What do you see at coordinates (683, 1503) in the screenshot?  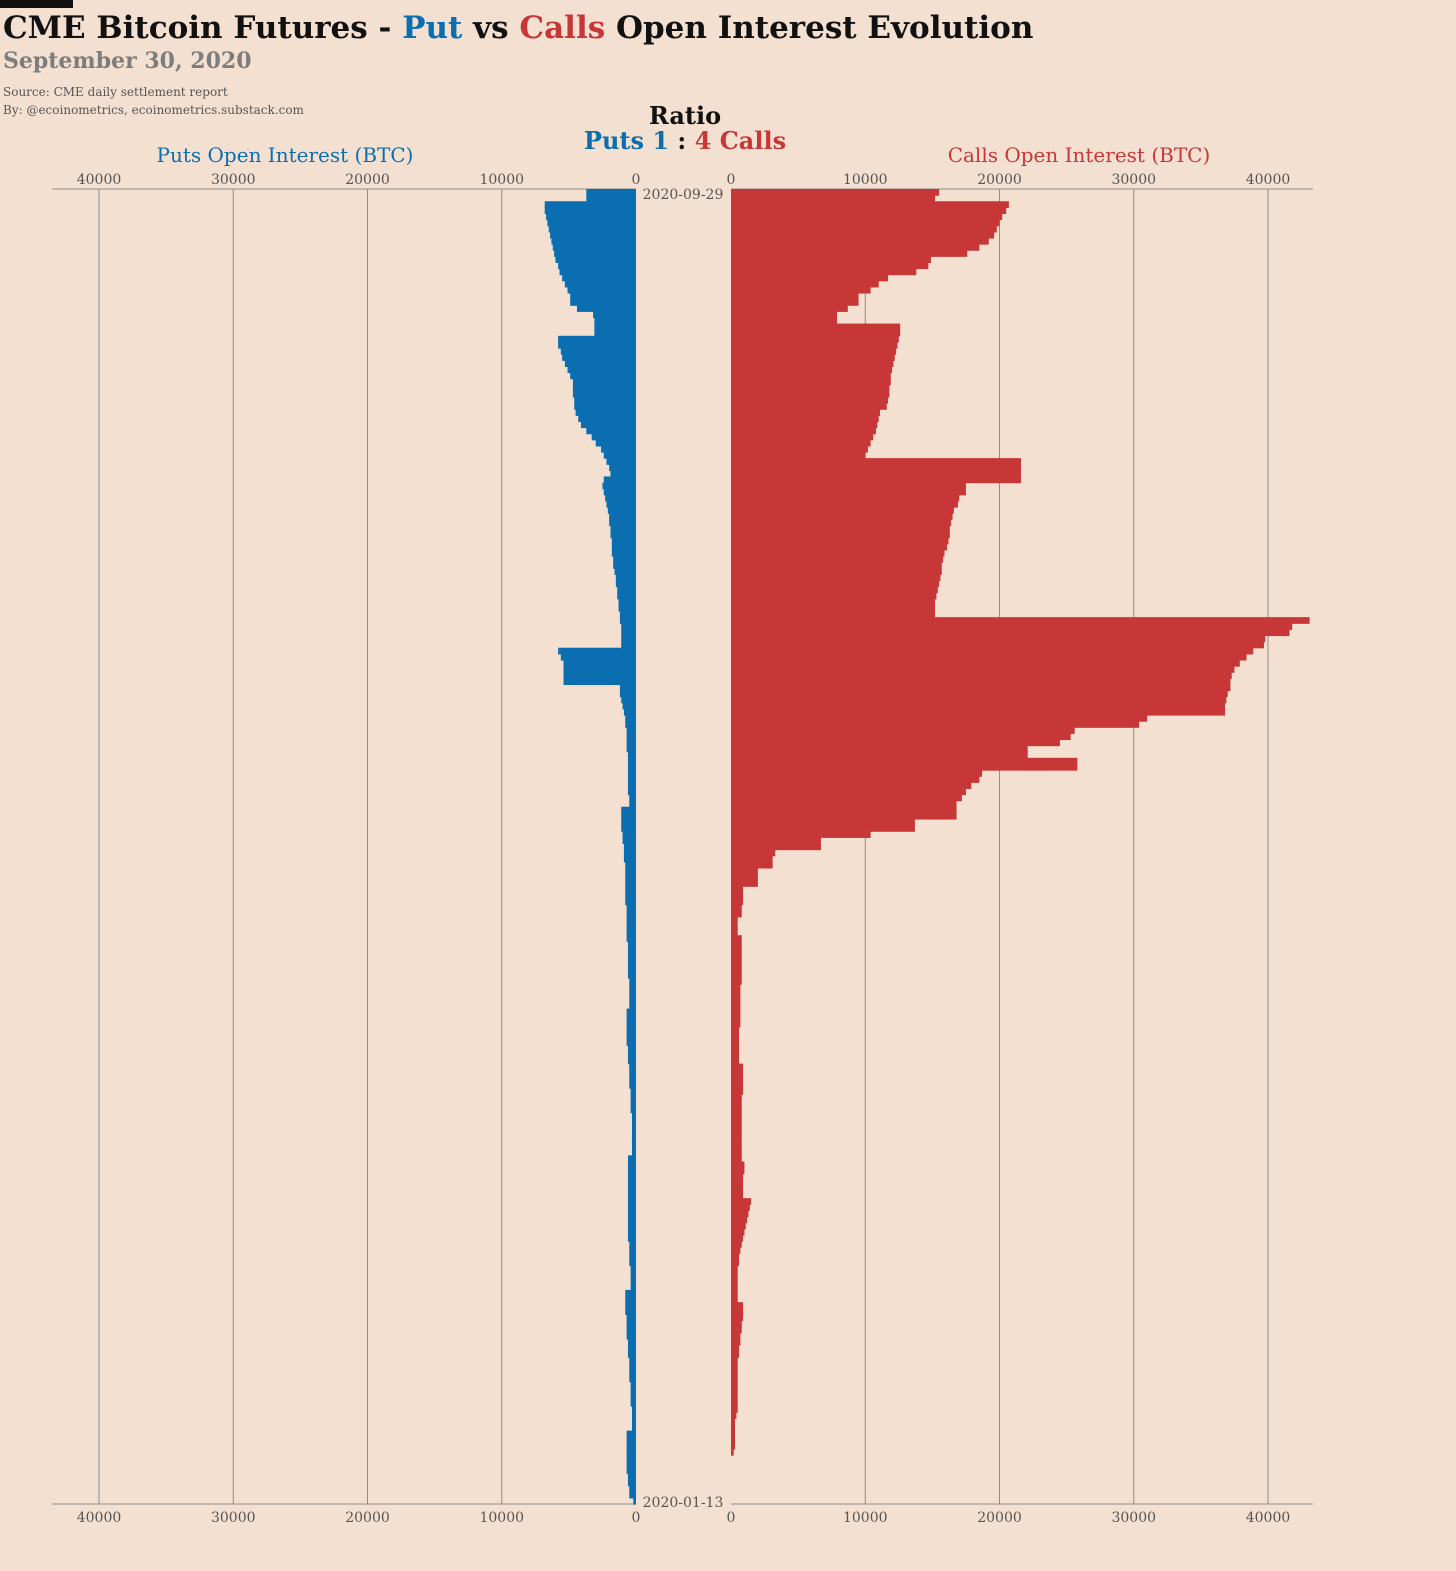 I see `date-label-bottom: 2020-01-13` at bounding box center [683, 1503].